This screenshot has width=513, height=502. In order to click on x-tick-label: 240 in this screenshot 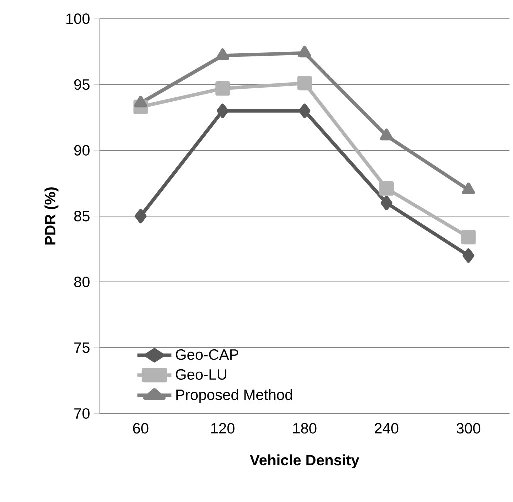, I will do `click(387, 428)`.